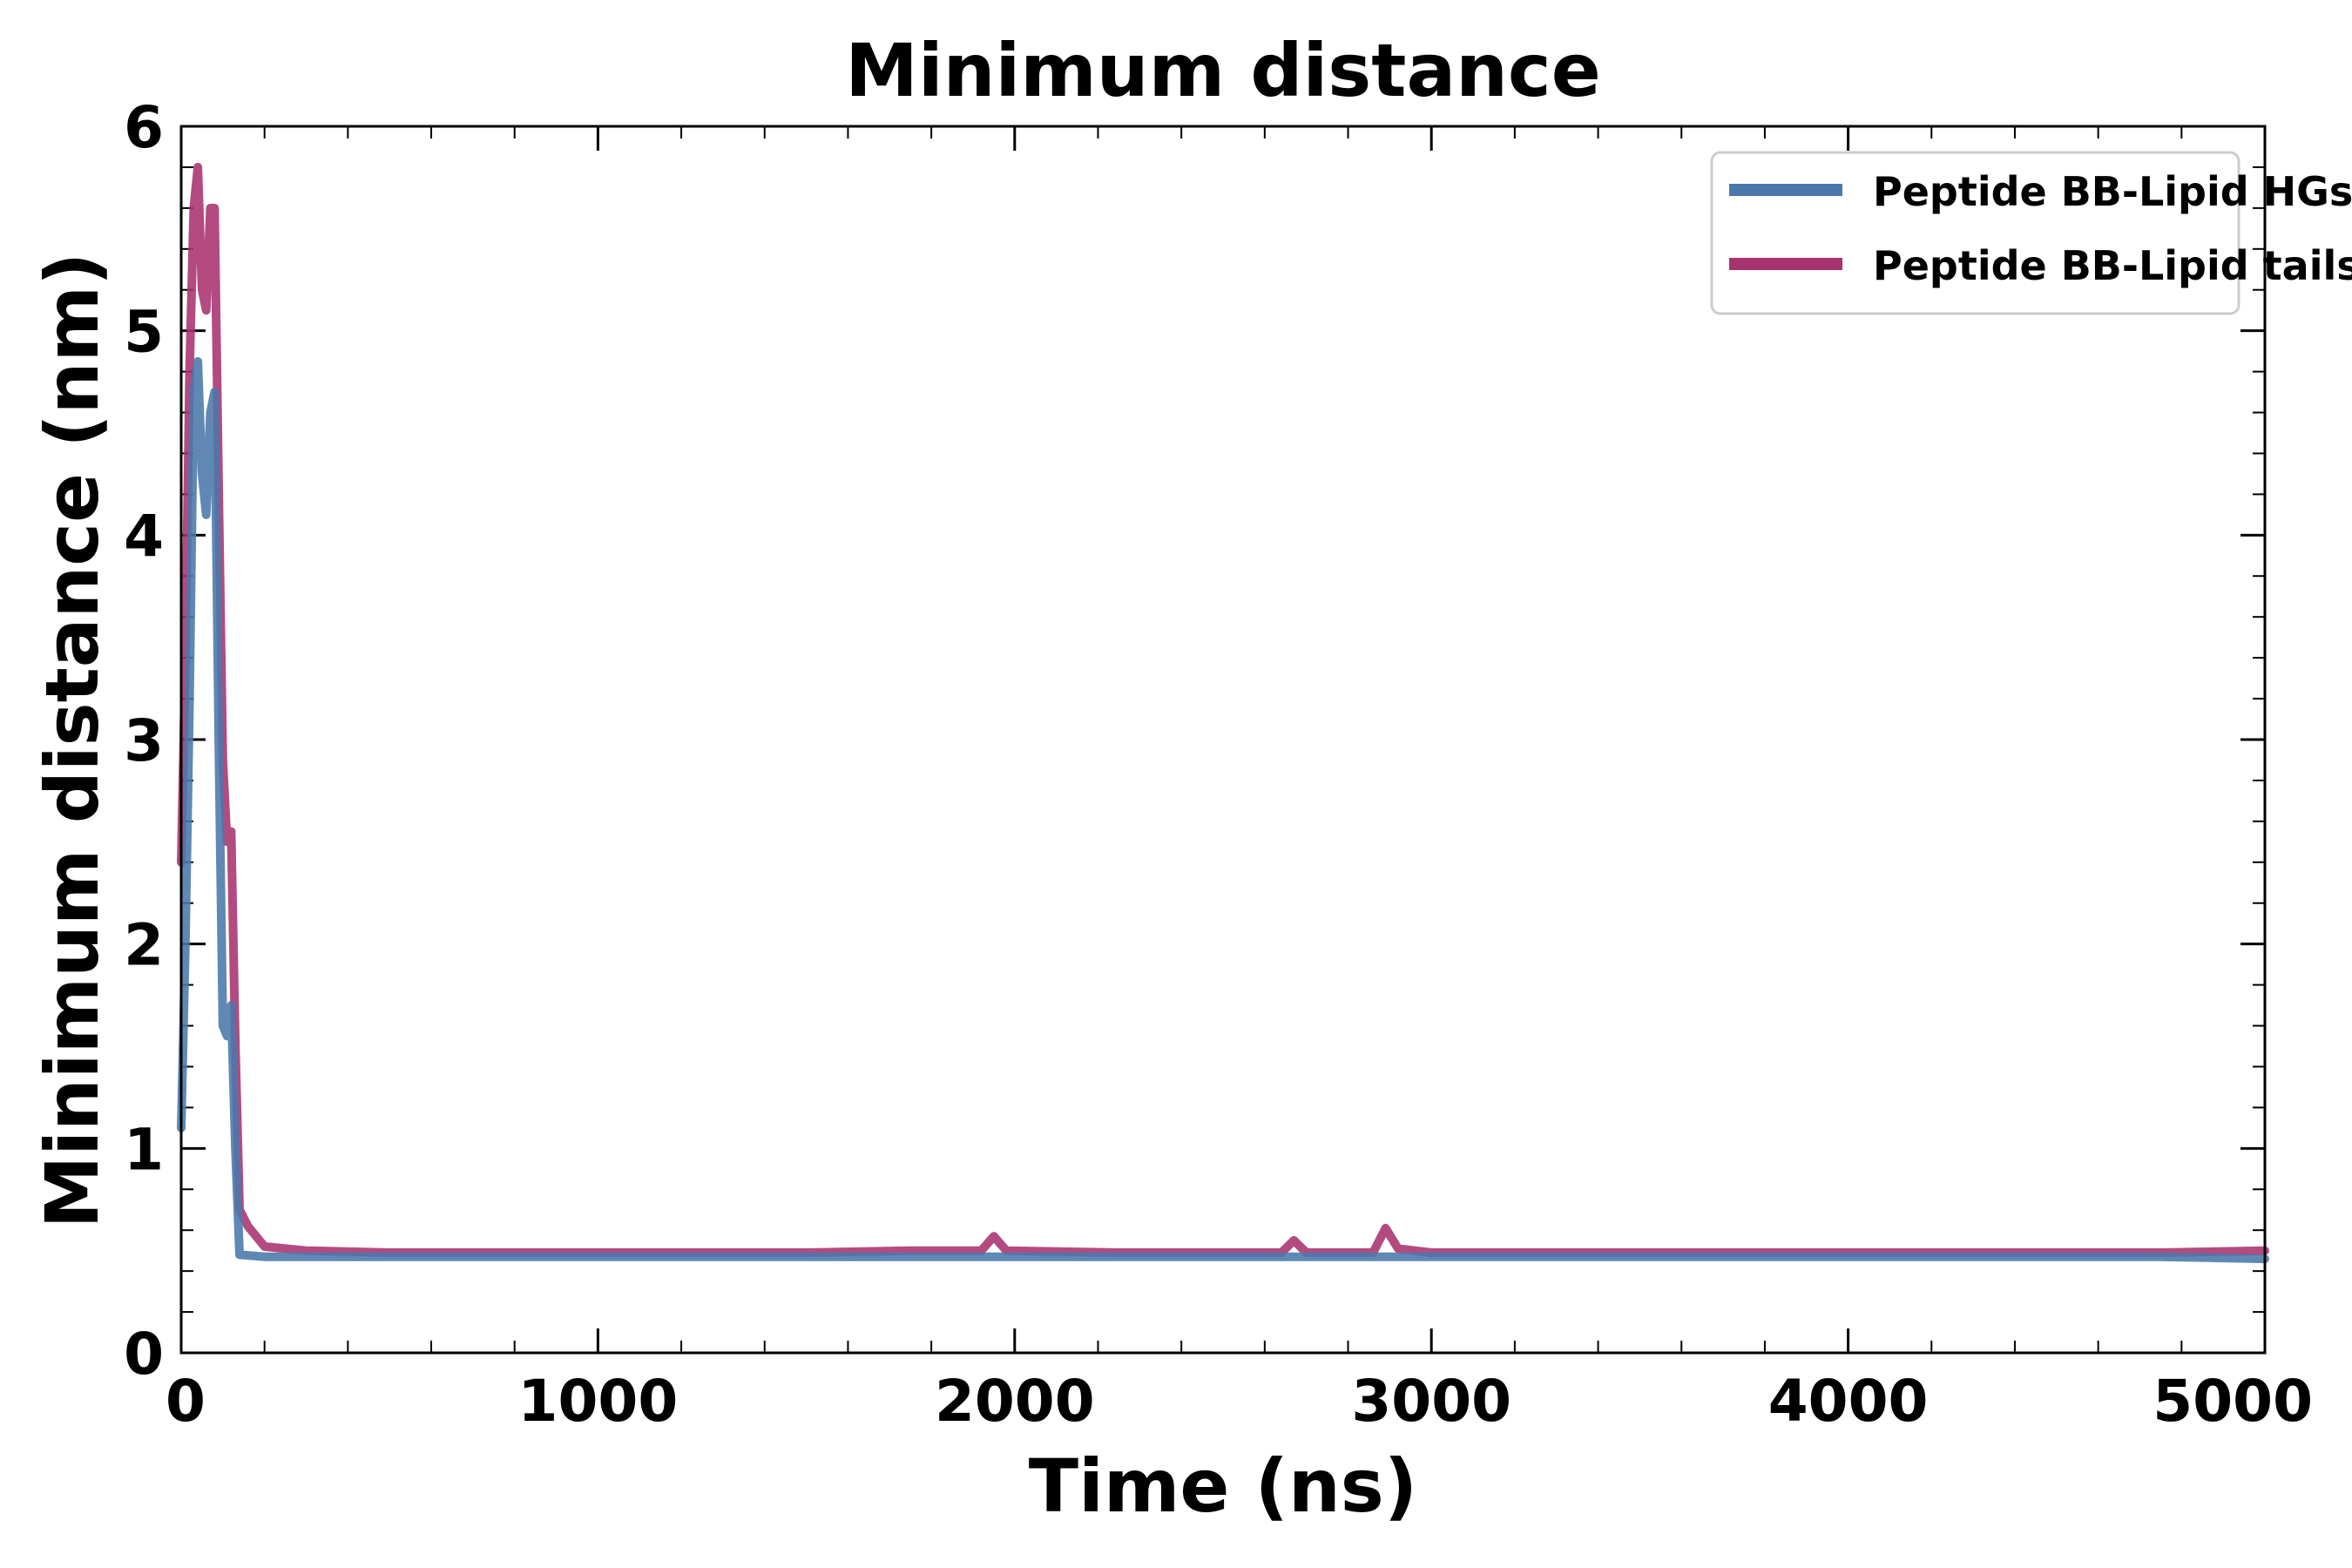 This screenshot has height=1568, width=2352. I want to click on x-tick-label: 1000, so click(598, 1401).